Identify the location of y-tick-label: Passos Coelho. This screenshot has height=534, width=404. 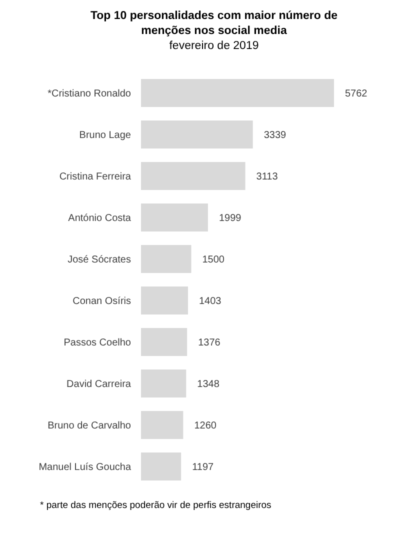
(98, 342).